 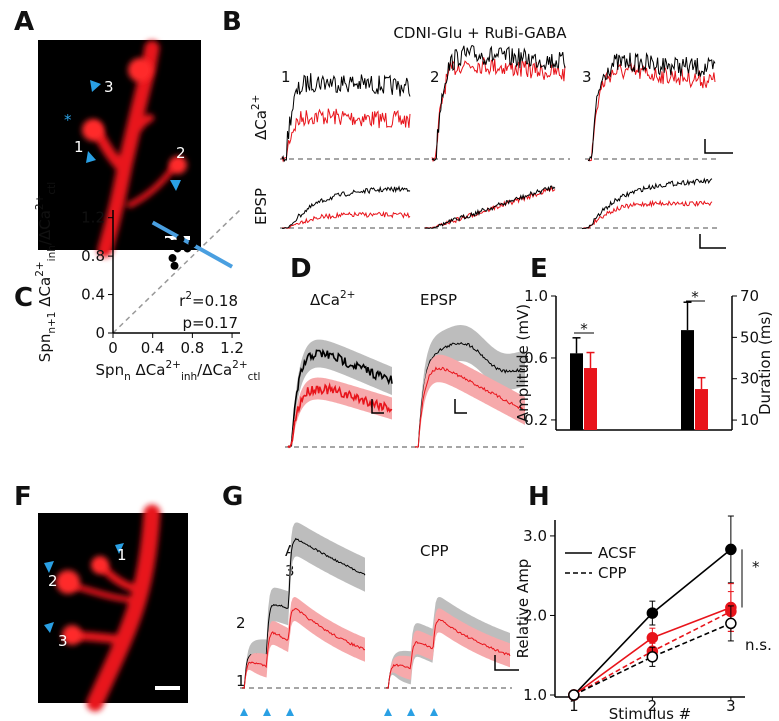 I want to click on panel-title: CDNI-Glu + RuBi-GABA, so click(x=480, y=33).